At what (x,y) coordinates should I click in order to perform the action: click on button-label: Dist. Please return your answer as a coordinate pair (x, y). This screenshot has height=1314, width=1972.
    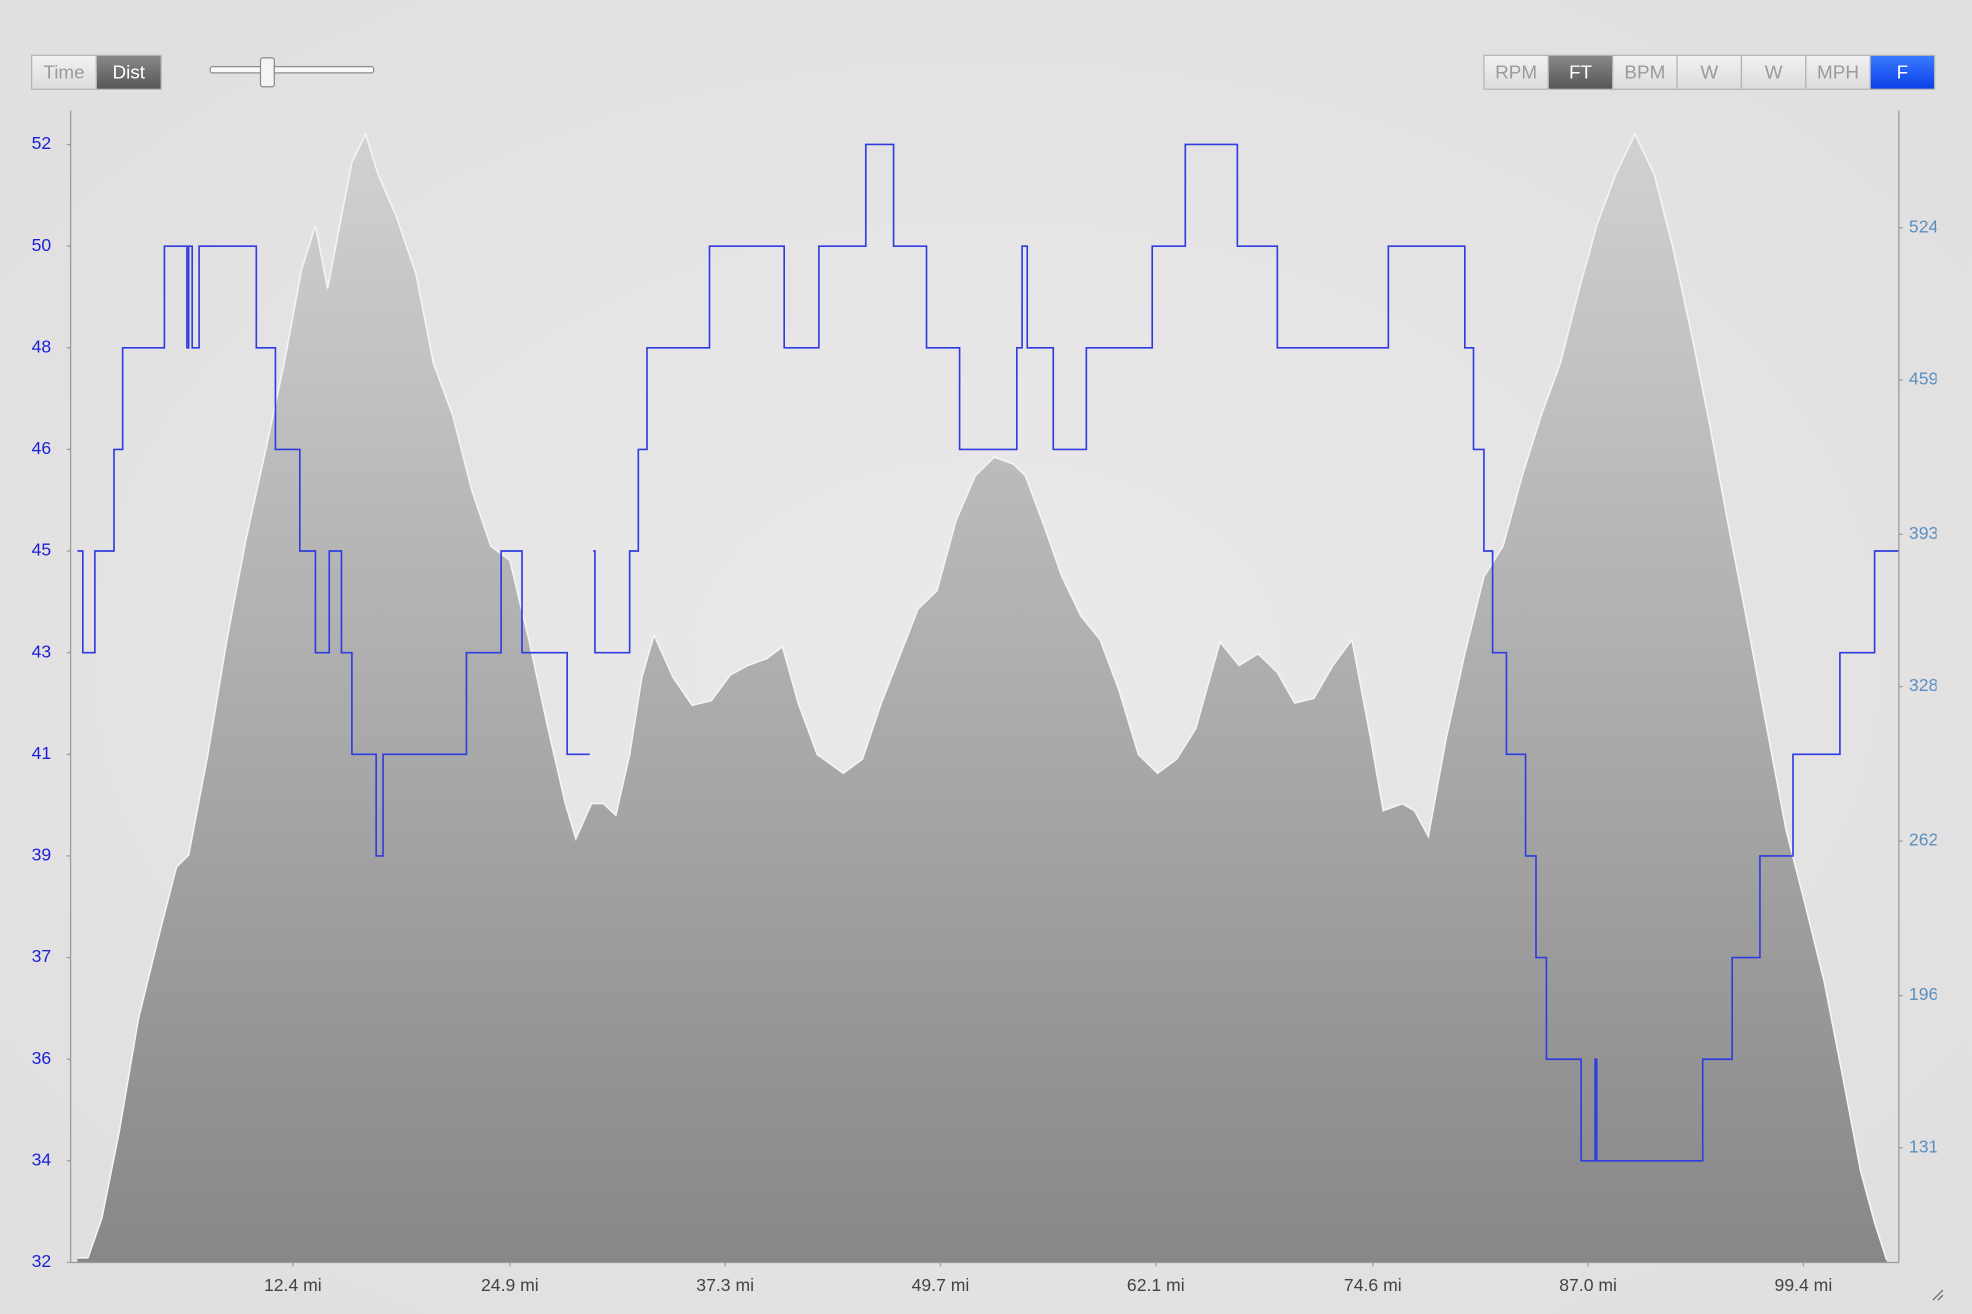
    Looking at the image, I should click on (129, 72).